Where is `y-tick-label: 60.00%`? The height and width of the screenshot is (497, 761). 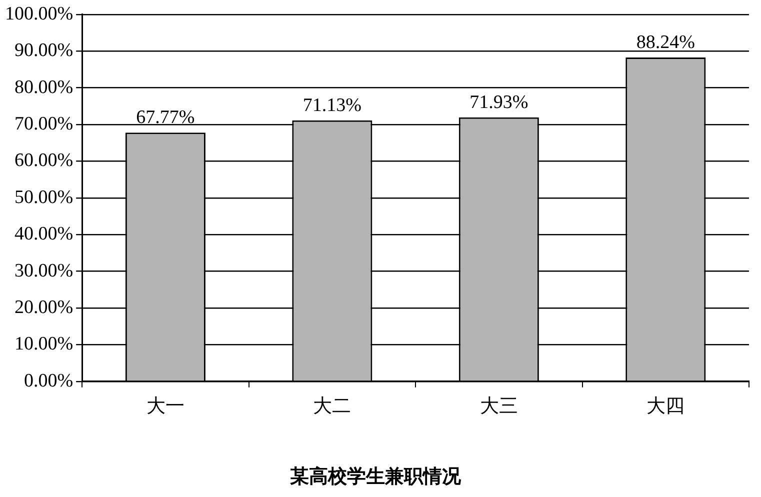 y-tick-label: 60.00% is located at coordinates (44, 161).